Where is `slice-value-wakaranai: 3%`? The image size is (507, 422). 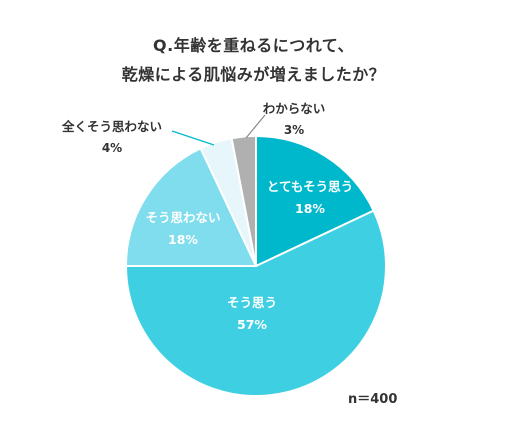
slice-value-wakaranai: 3% is located at coordinates (294, 130).